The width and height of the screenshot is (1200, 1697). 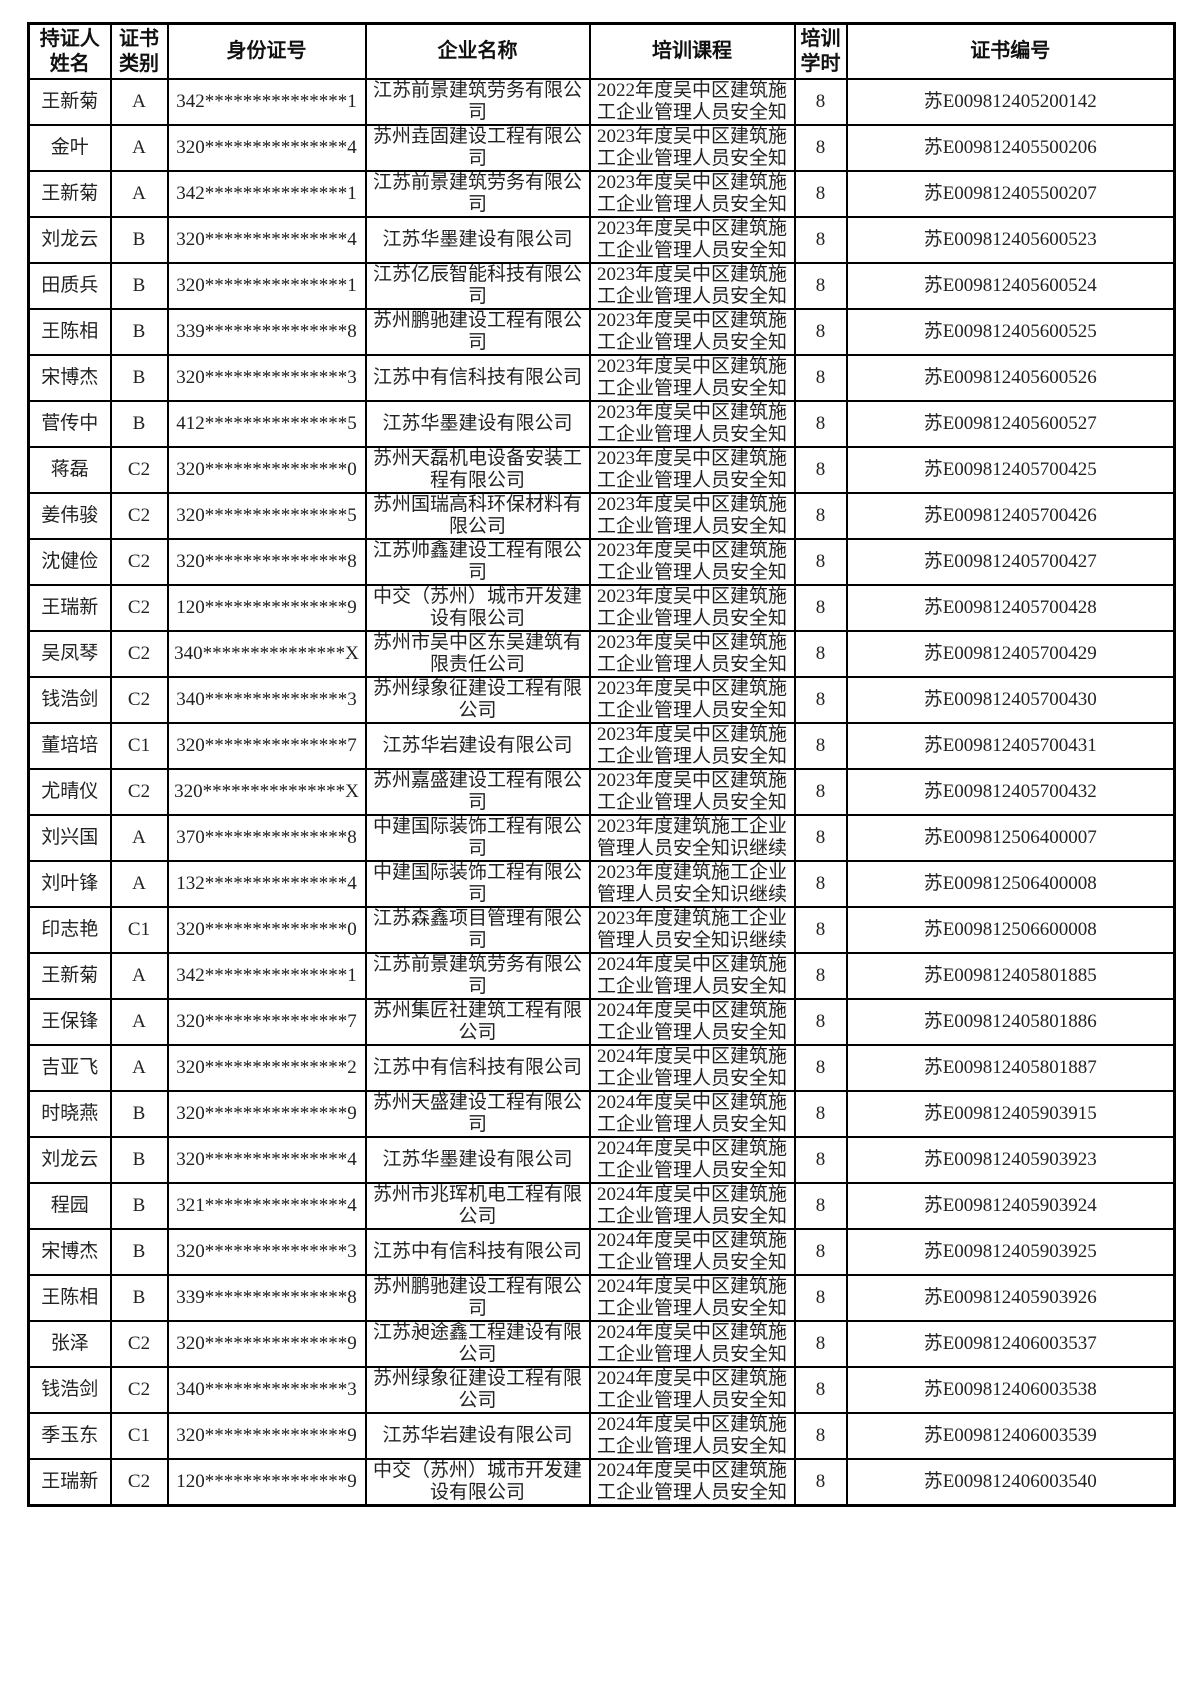 What do you see at coordinates (1010, 976) in the screenshot?
I see `cell-cert-no: 苏E009812405801885` at bounding box center [1010, 976].